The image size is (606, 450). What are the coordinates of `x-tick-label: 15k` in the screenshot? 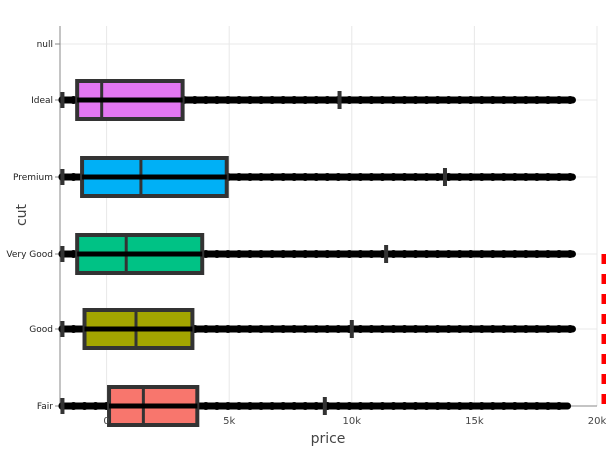 It's located at (474, 421).